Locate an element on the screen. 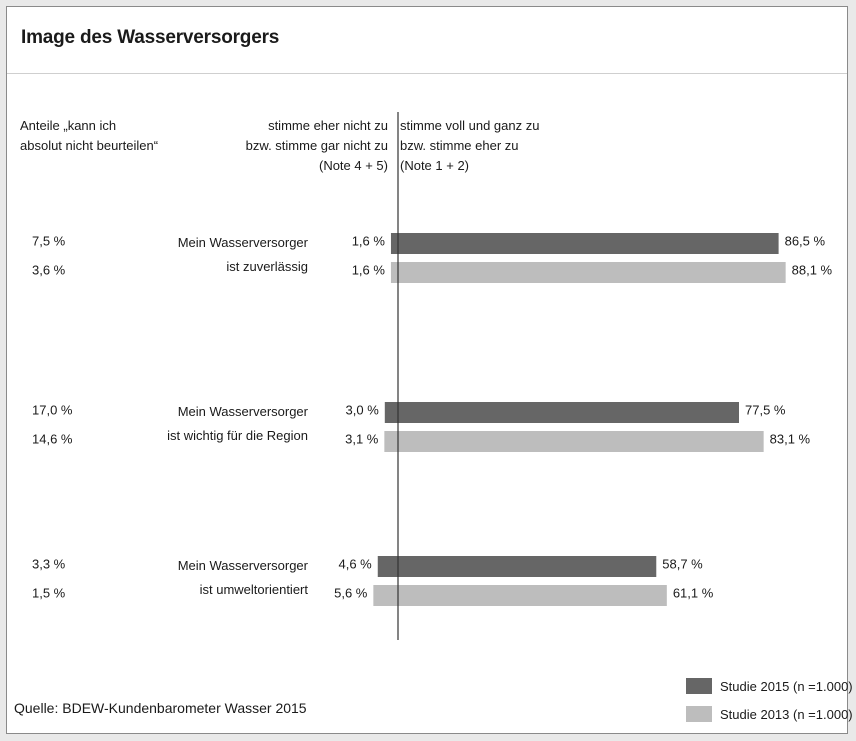 The image size is (856, 741). legend-label-2013: Studie 2013 (n =1.000) is located at coordinates (786, 714).